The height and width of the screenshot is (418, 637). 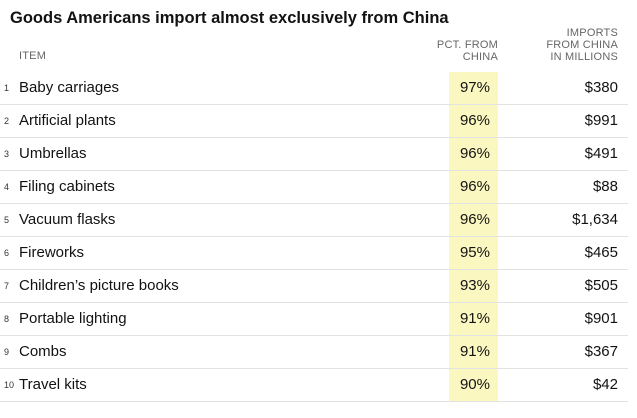 I want to click on row-rank: 6, so click(x=7, y=253).